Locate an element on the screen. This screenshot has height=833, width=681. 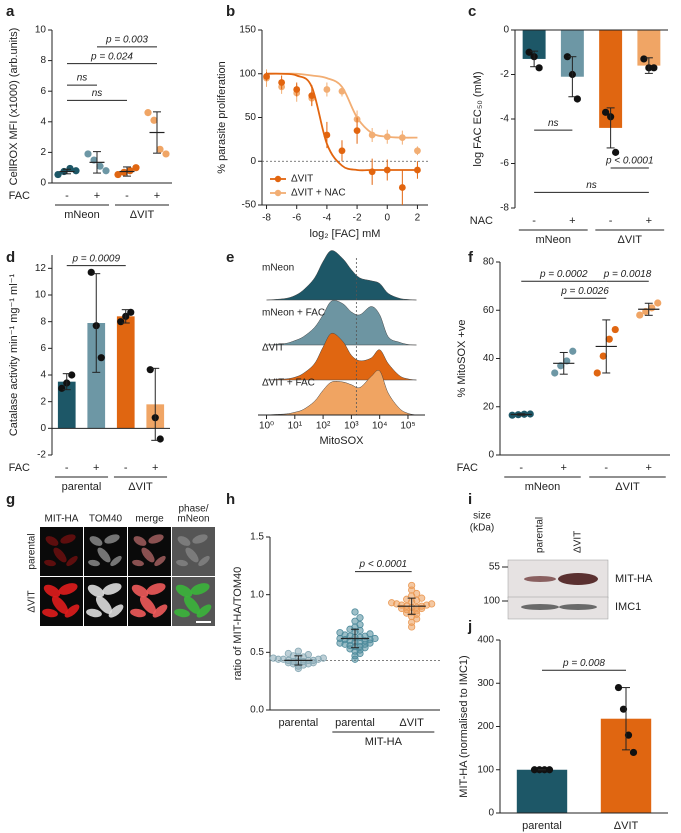
y-tick-label: 300 is located at coordinates (485, 683).